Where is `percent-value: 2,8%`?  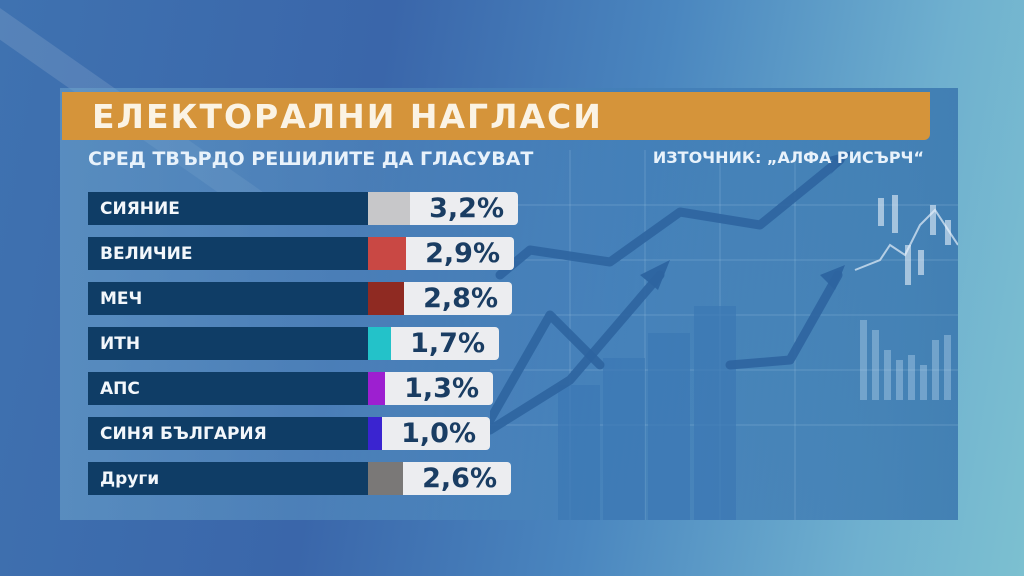
percent-value: 2,8% is located at coordinates (458, 298).